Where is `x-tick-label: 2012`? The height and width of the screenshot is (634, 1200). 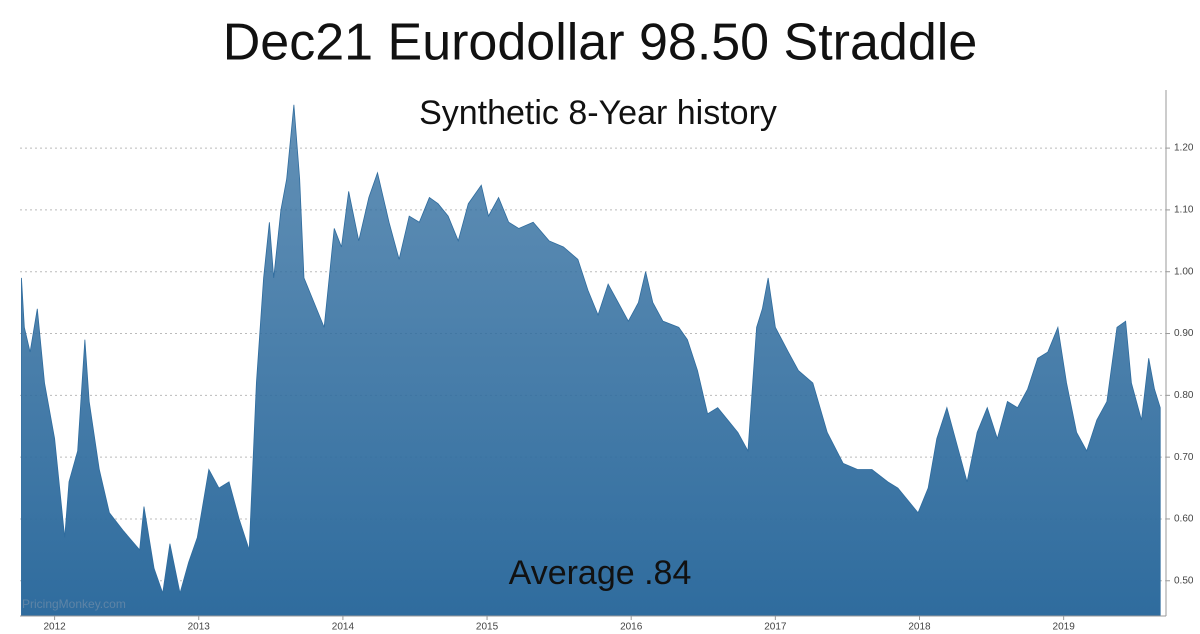
x-tick-label: 2012 is located at coordinates (54, 627).